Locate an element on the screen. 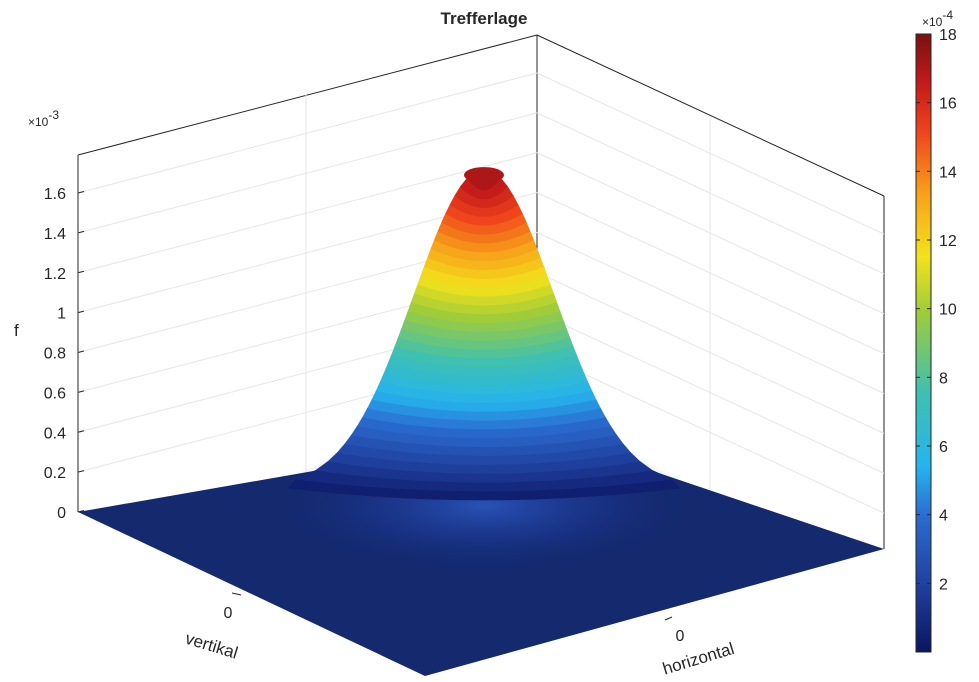 The image size is (979, 682). colorbar-exponent-label: ×10⁻⁴ is located at coordinates (937, 18).